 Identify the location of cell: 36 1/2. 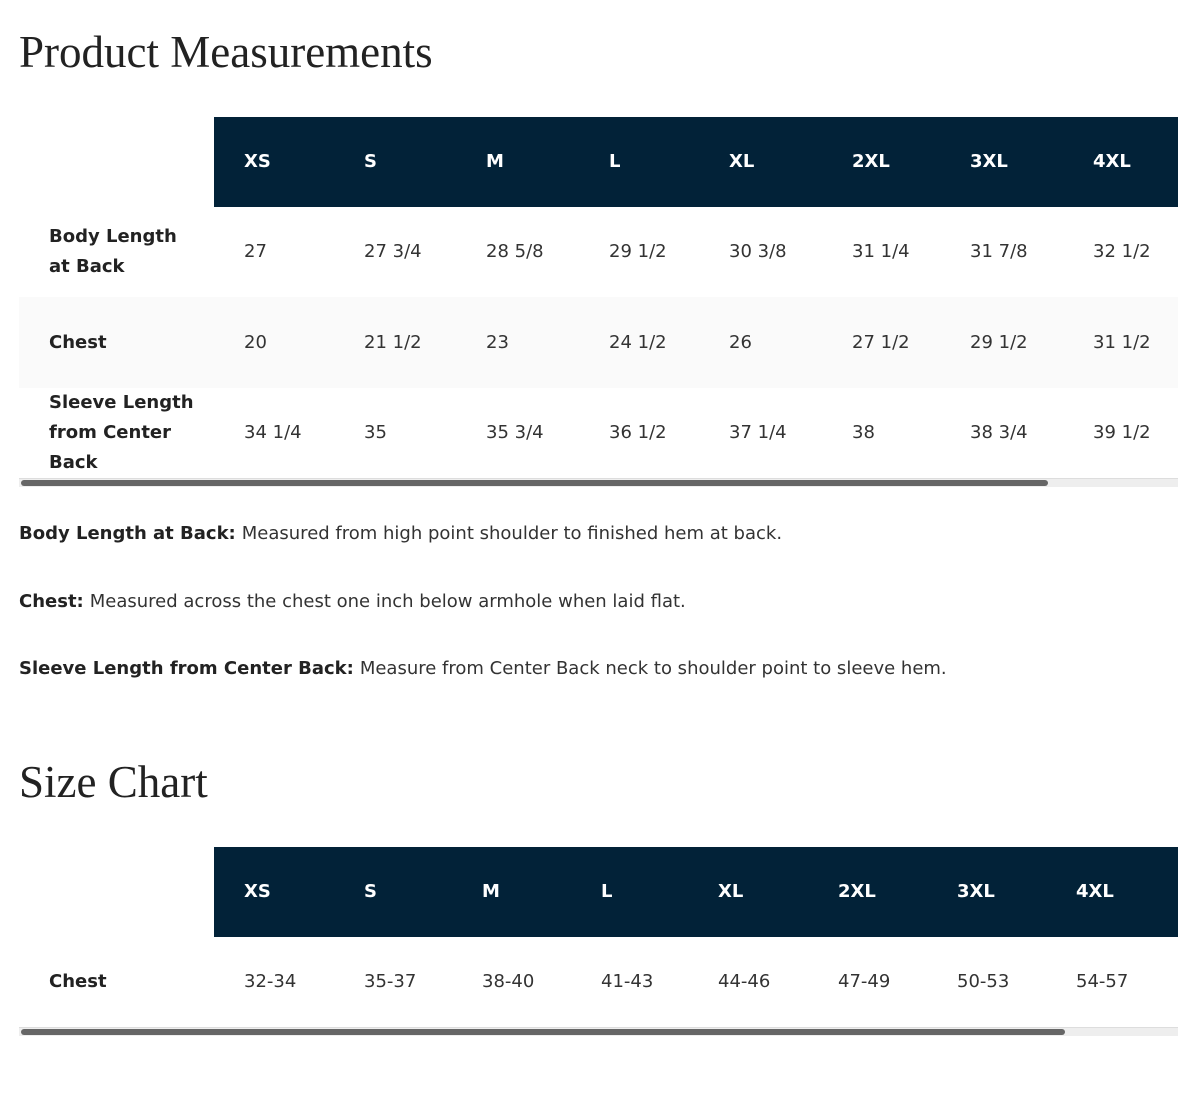
(638, 432).